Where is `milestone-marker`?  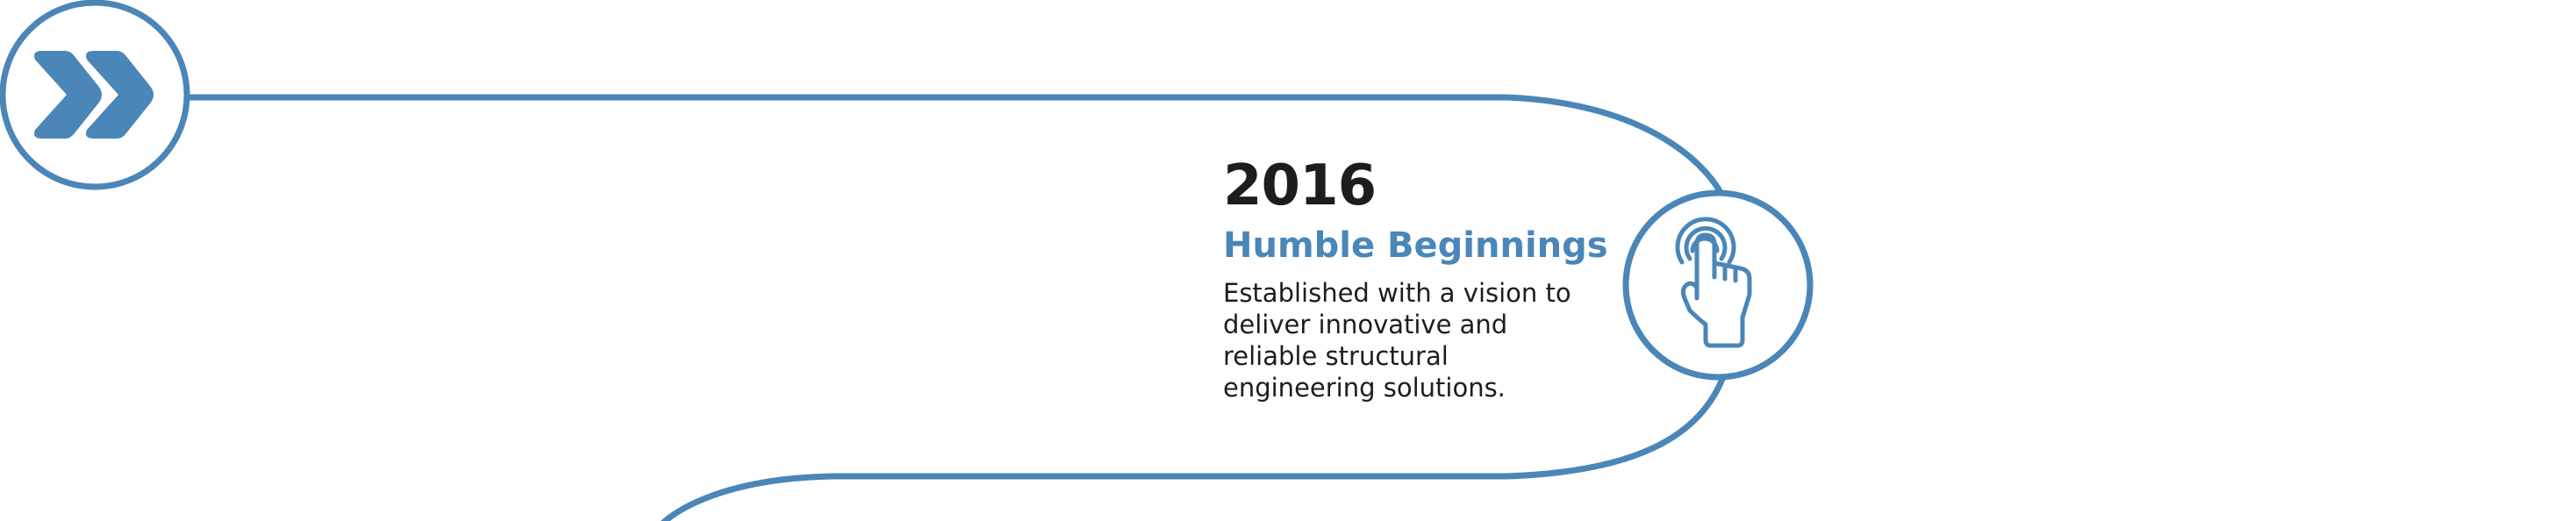 milestone-marker is located at coordinates (1718, 285).